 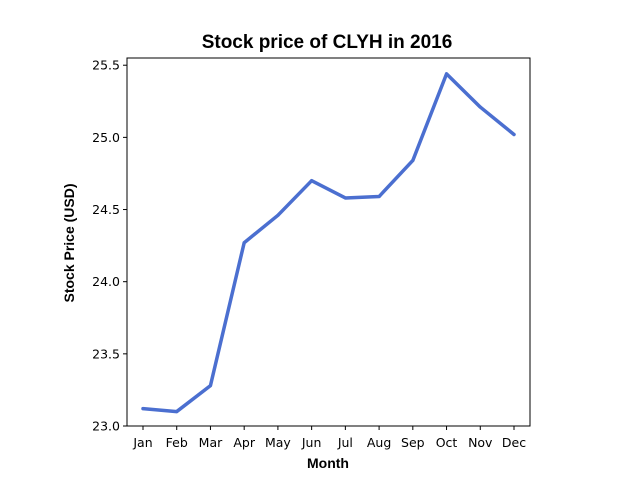 What do you see at coordinates (480, 442) in the screenshot?
I see `x-tick-label: Nov` at bounding box center [480, 442].